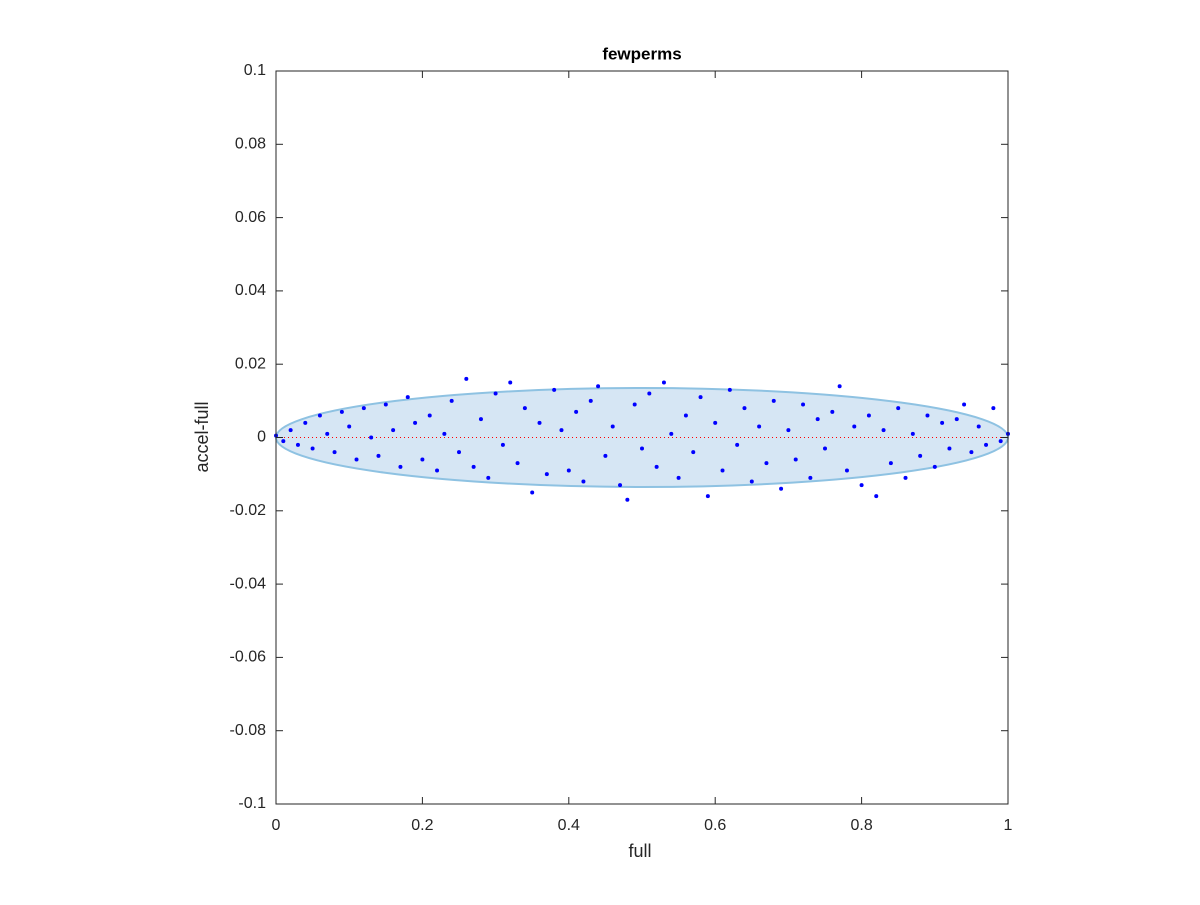 The image size is (1200, 905). Describe the element at coordinates (250, 144) in the screenshot. I see `y-tick-label: 0.08` at that location.